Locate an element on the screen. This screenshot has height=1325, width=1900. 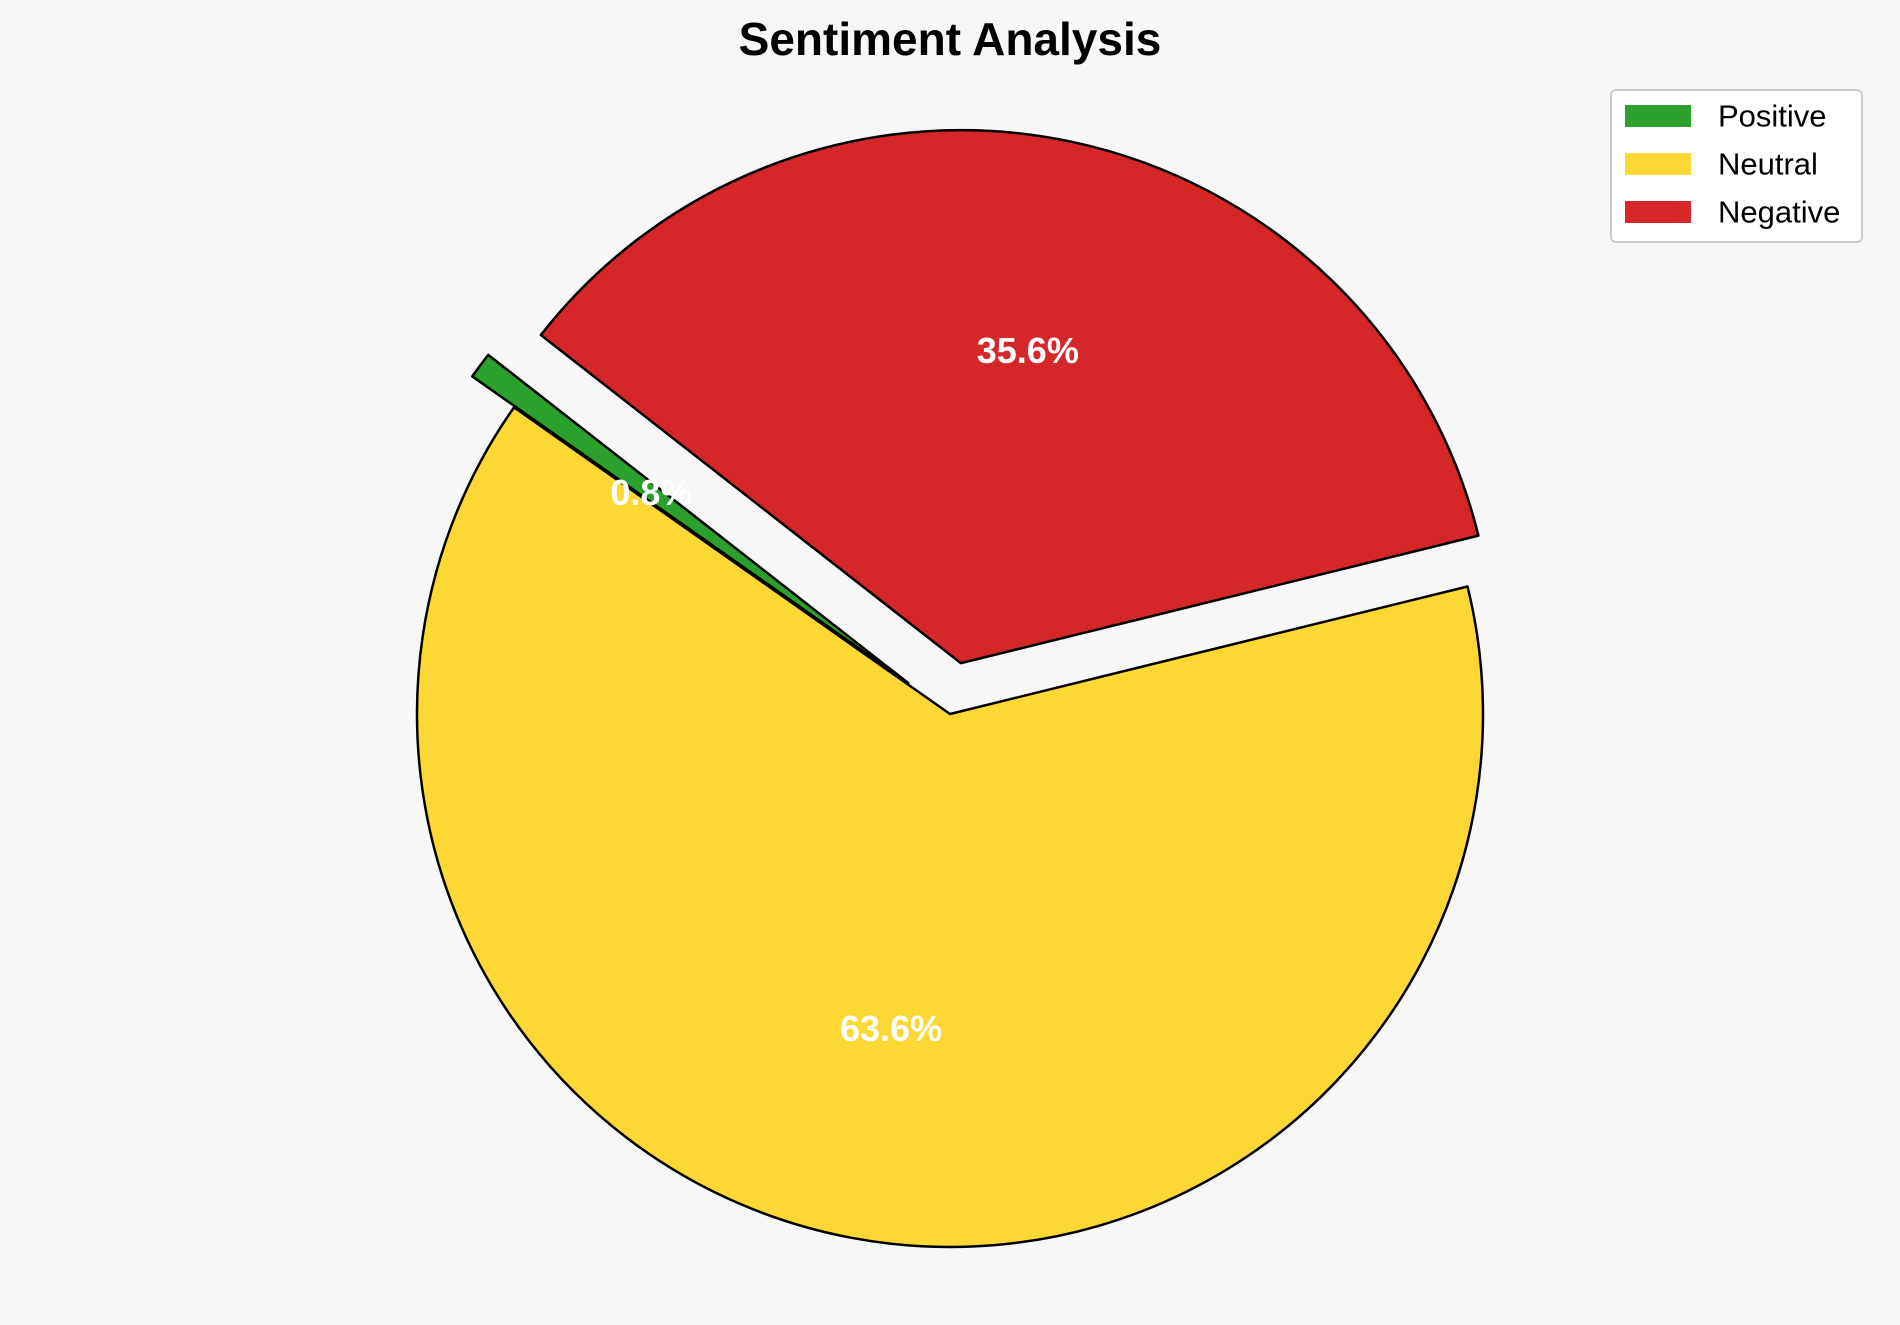
legend-label-negative: Negative is located at coordinates (1779, 212).